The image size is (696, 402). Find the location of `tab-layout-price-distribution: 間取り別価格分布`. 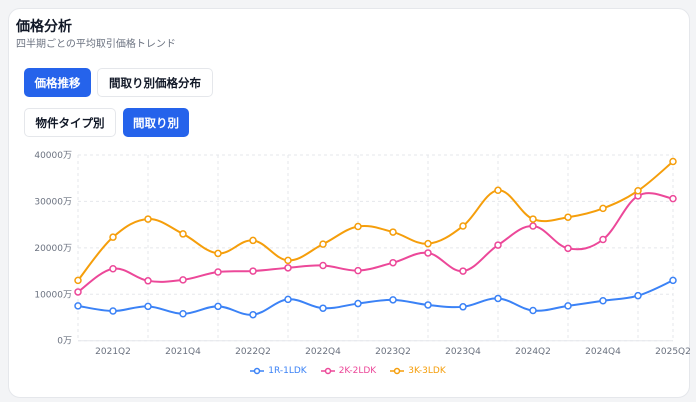

tab-layout-price-distribution: 間取り別価格分布 is located at coordinates (155, 82).